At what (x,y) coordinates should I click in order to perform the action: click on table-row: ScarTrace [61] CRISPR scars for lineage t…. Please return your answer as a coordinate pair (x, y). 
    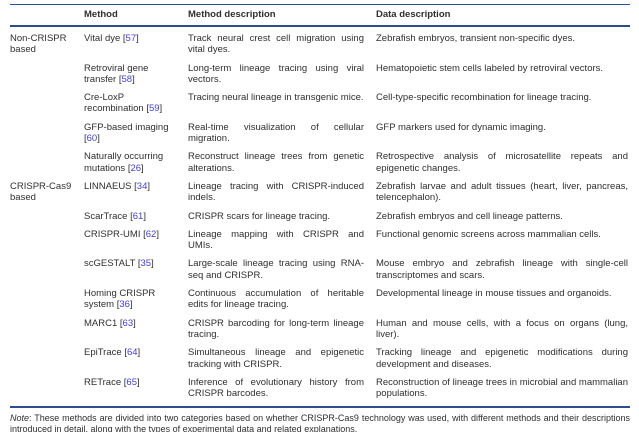
    Looking at the image, I should click on (320, 220).